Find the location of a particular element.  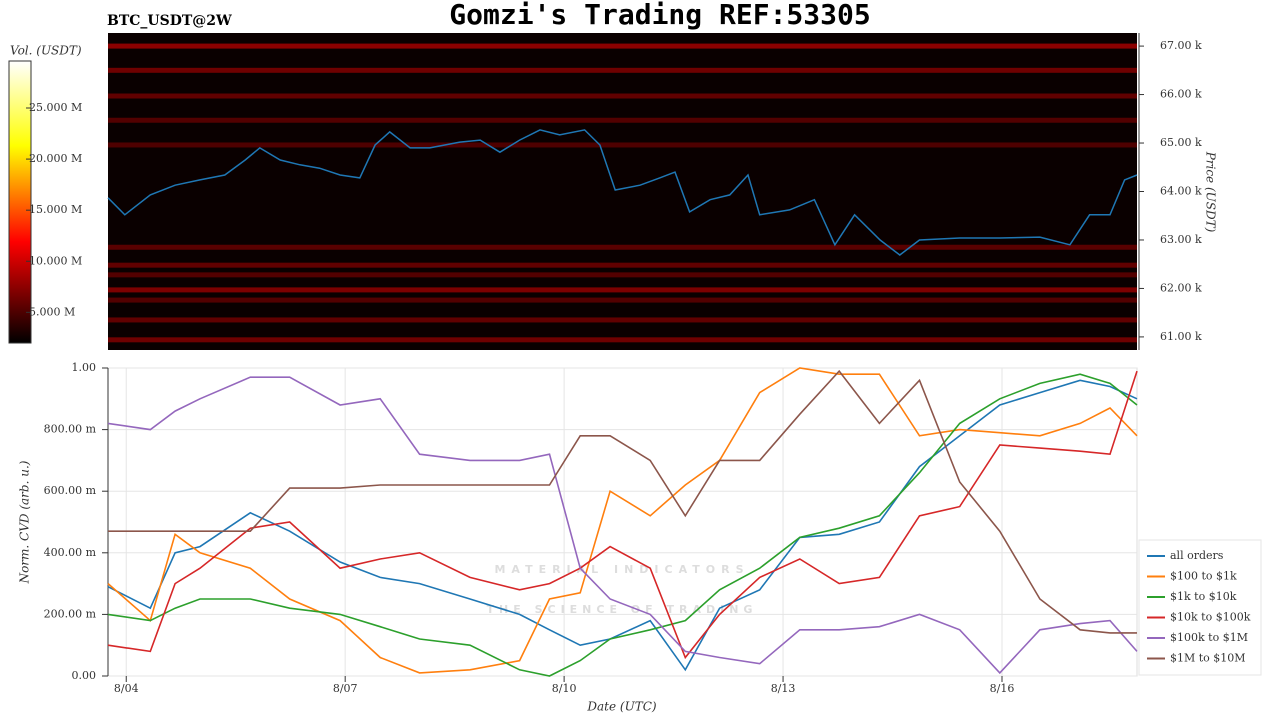

colorbar-tick-label: 20.000 M is located at coordinates (55, 158).